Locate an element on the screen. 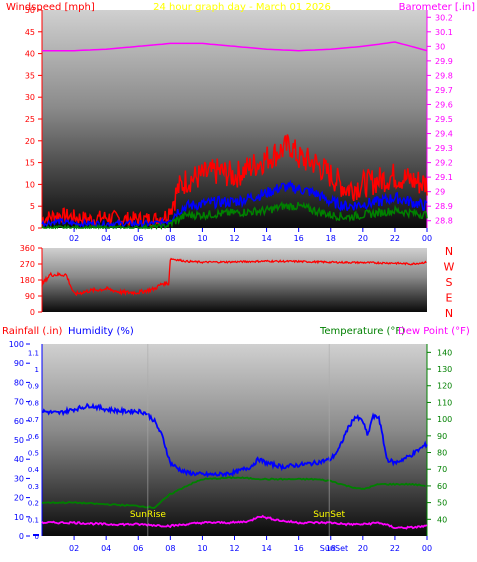 The height and width of the screenshot is (562, 477). compass-label: W is located at coordinates (449, 267).